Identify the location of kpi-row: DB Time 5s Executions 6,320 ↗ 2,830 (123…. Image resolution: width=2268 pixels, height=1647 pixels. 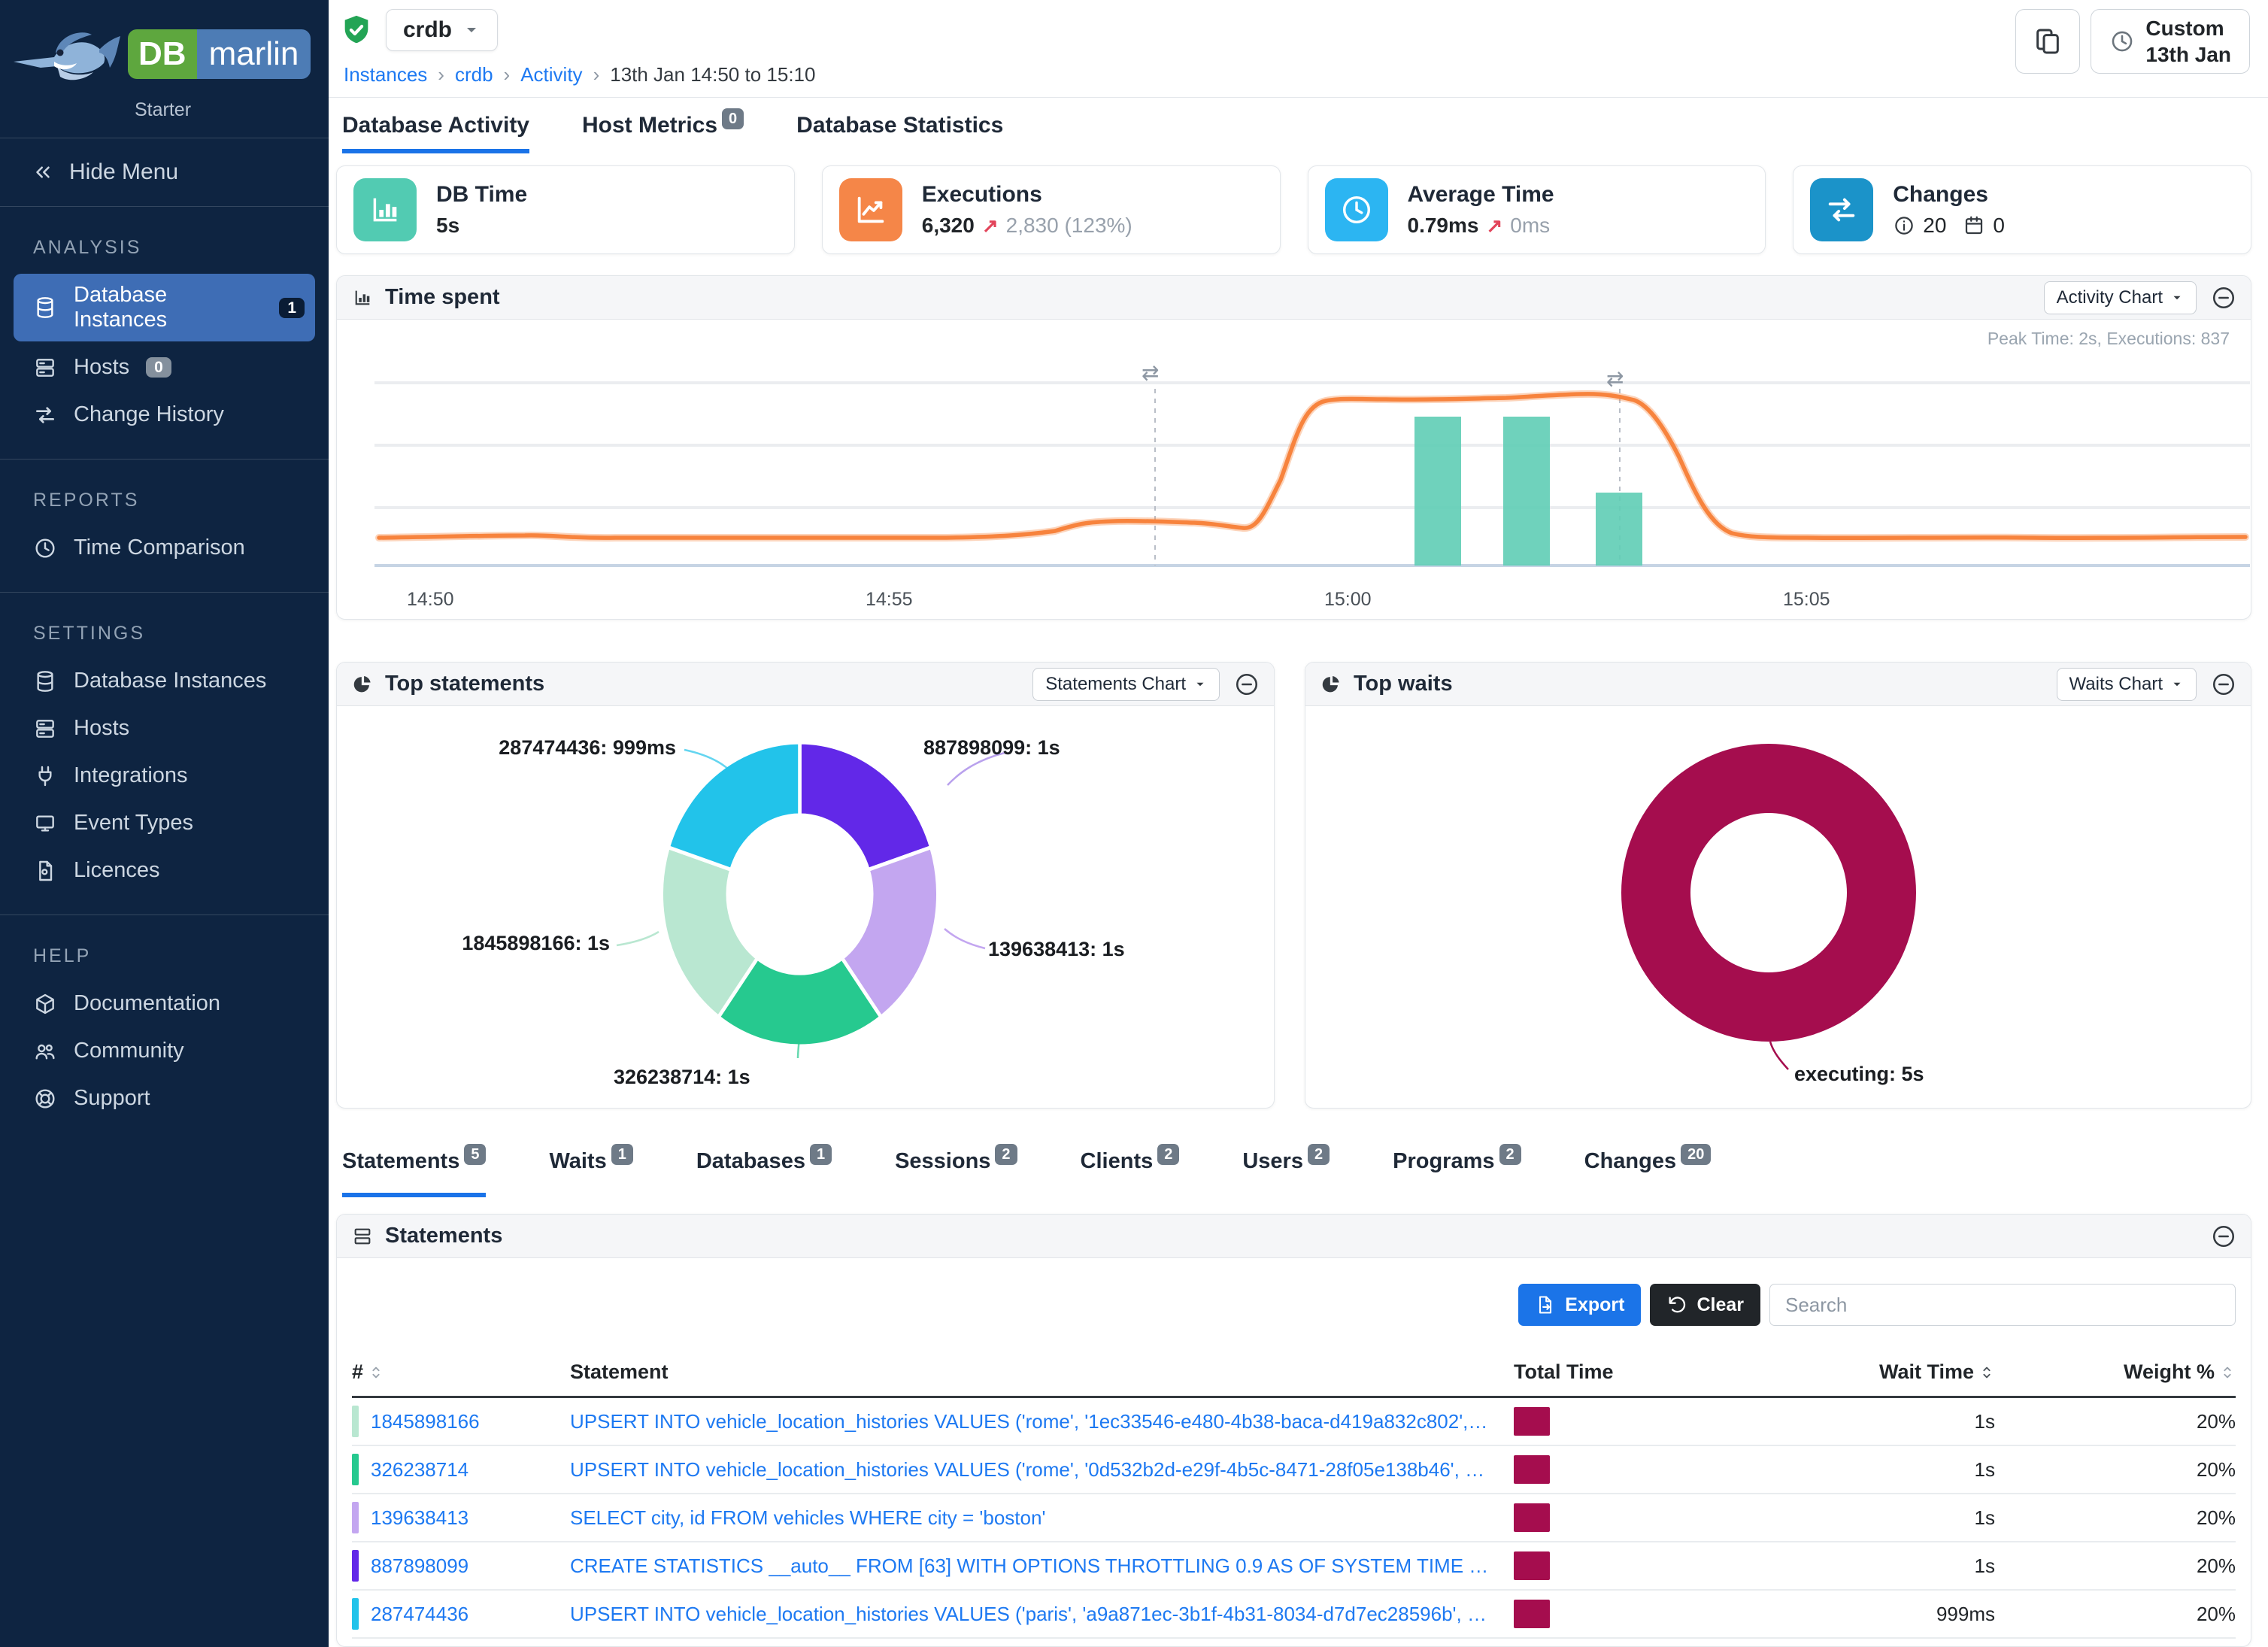
(1293, 209).